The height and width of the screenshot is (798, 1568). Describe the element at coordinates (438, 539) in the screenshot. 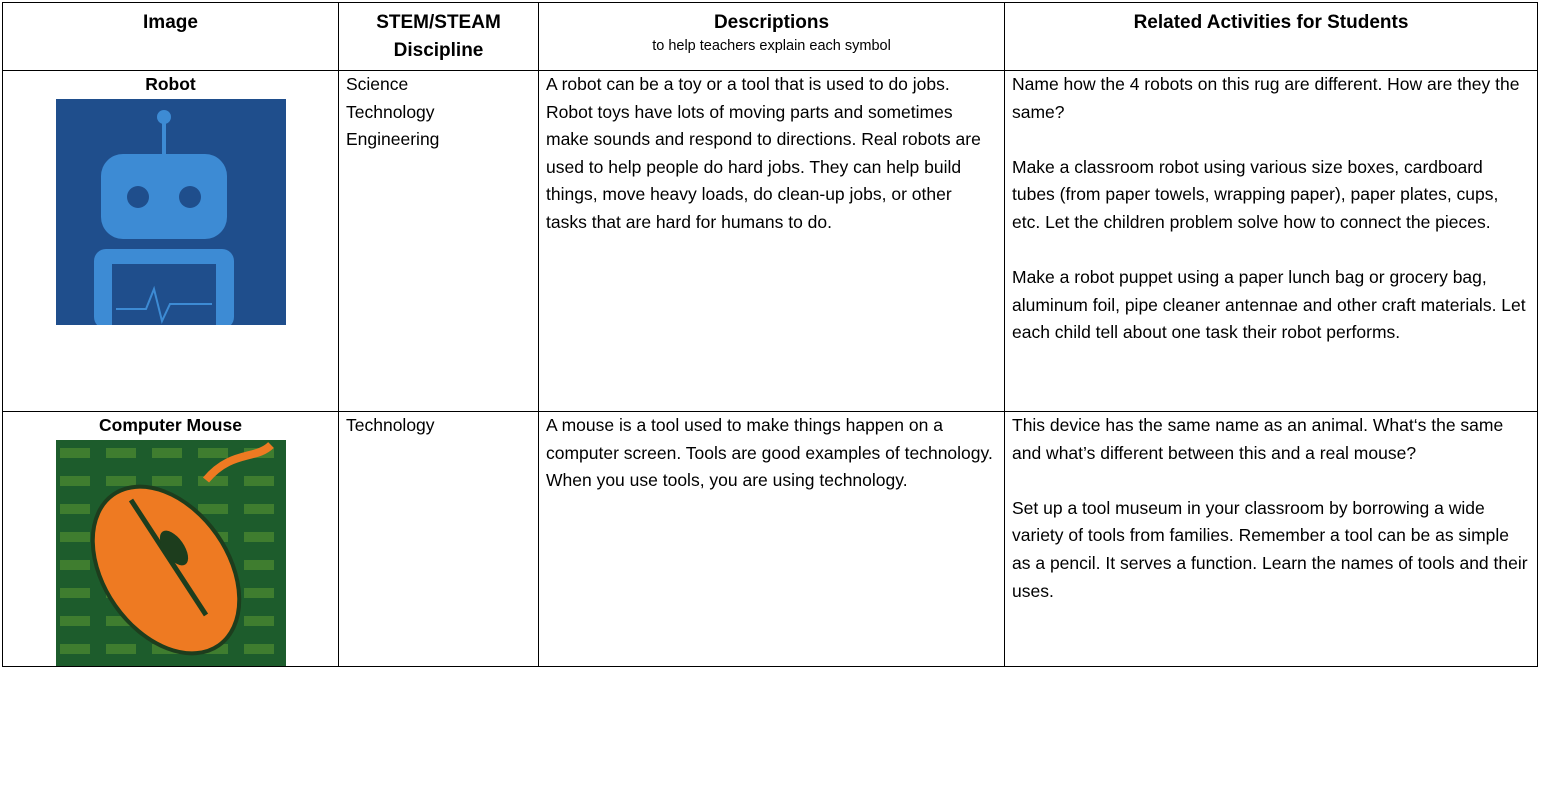

I see `discipline-cell: Technology` at that location.